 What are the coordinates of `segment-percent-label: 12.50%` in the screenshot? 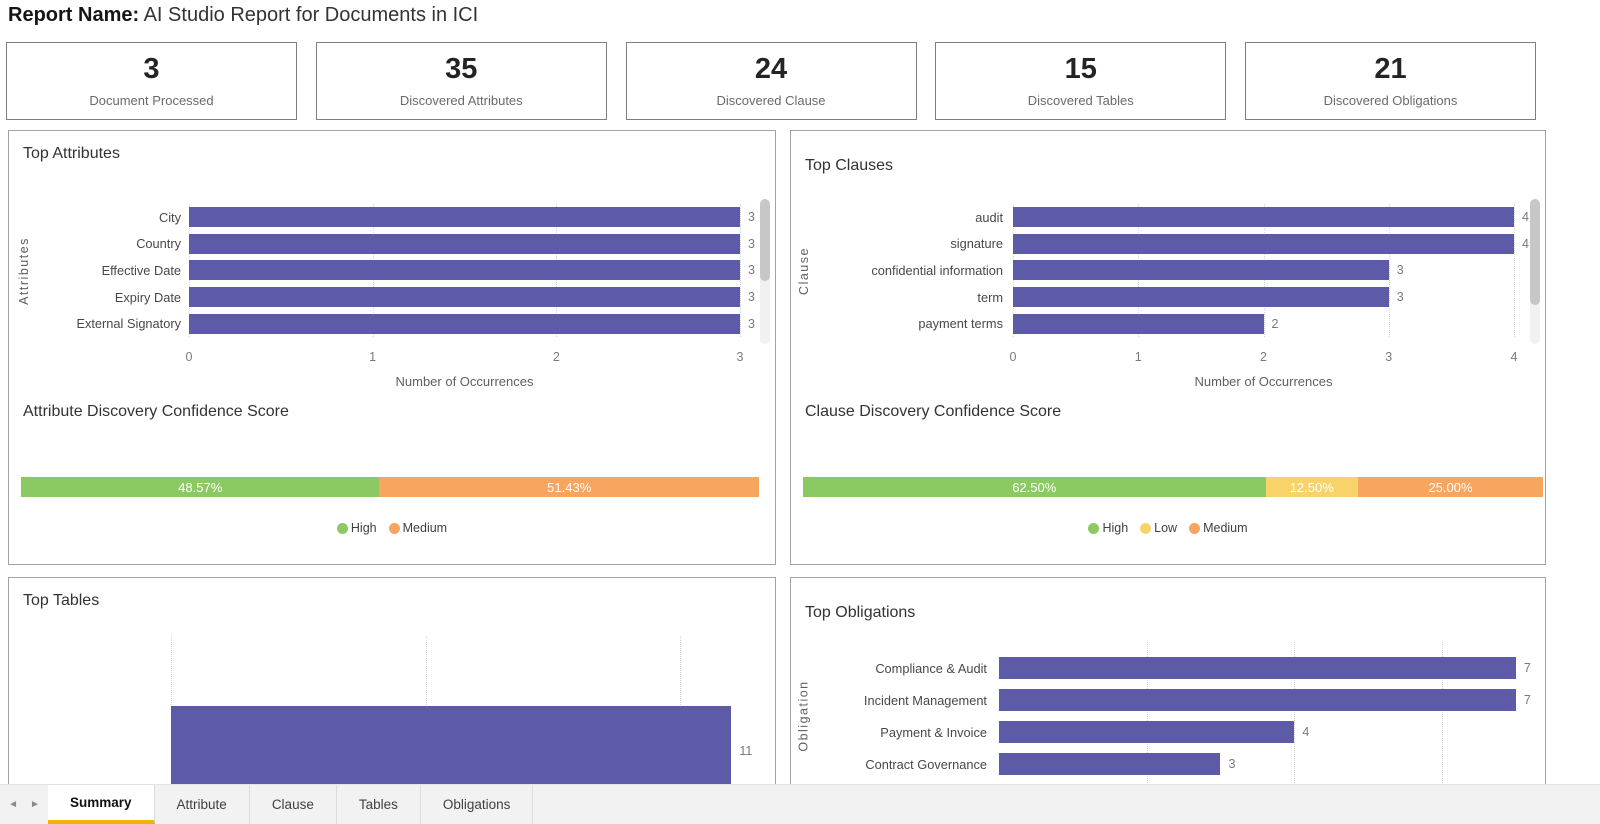 It's located at (1311, 487).